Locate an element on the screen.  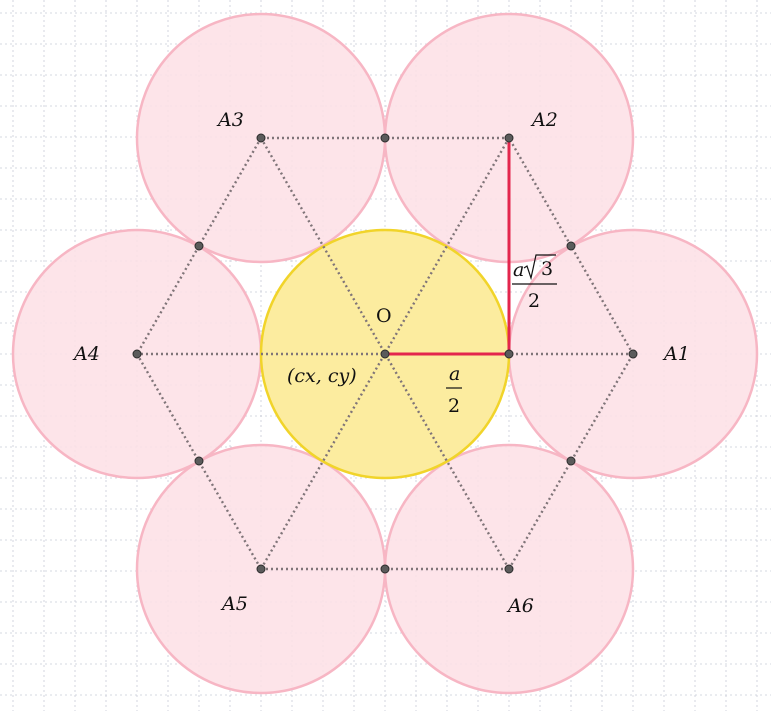
label-center: O is located at coordinates (384, 316).